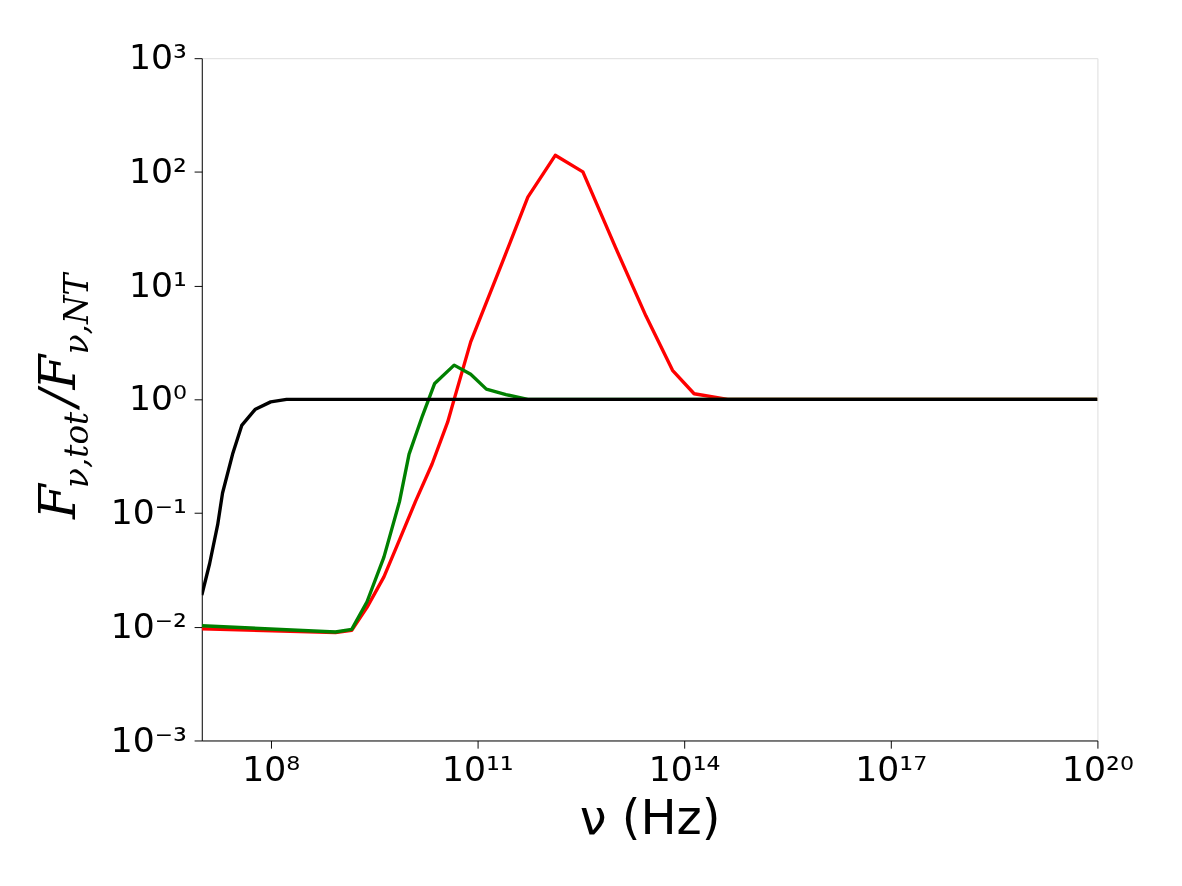  Describe the element at coordinates (158, 57) in the screenshot. I see `y-tick-label: 10³` at that location.